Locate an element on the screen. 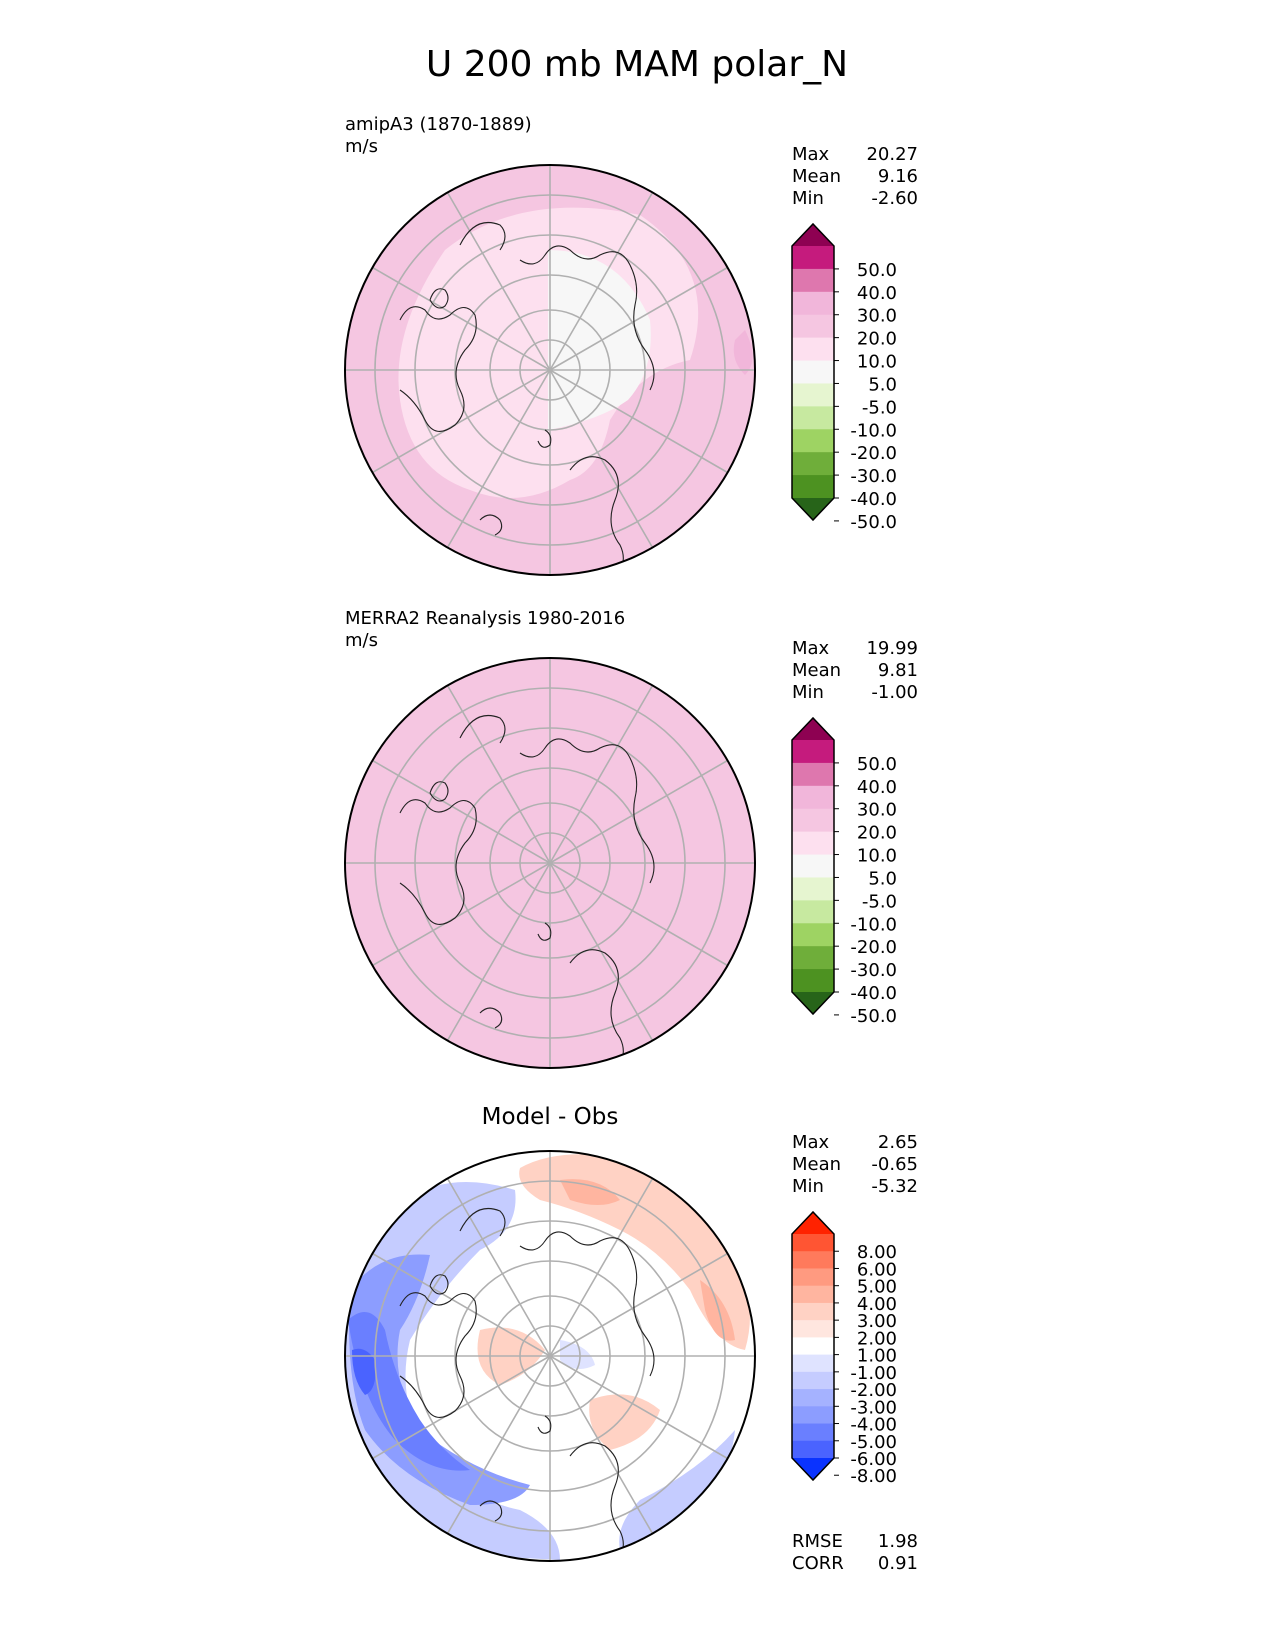 The image size is (1275, 1650). colorbar-tick-label: 5.0 is located at coordinates (882, 878).